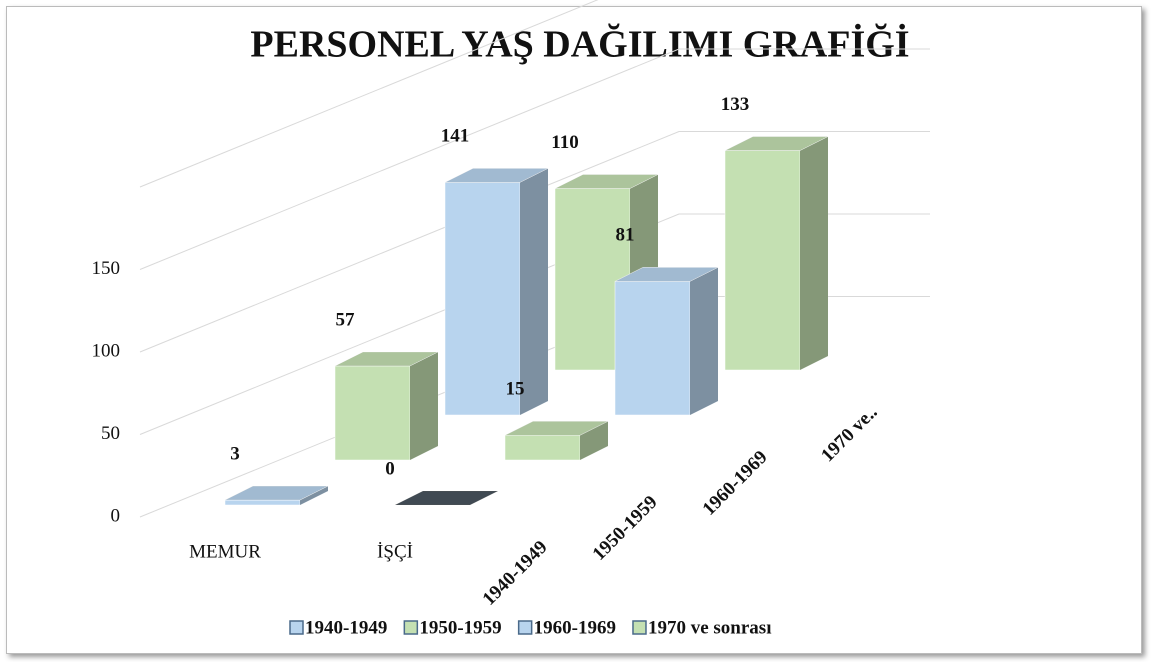 The width and height of the screenshot is (1152, 662). I want to click on data-label: 133, so click(735, 104).